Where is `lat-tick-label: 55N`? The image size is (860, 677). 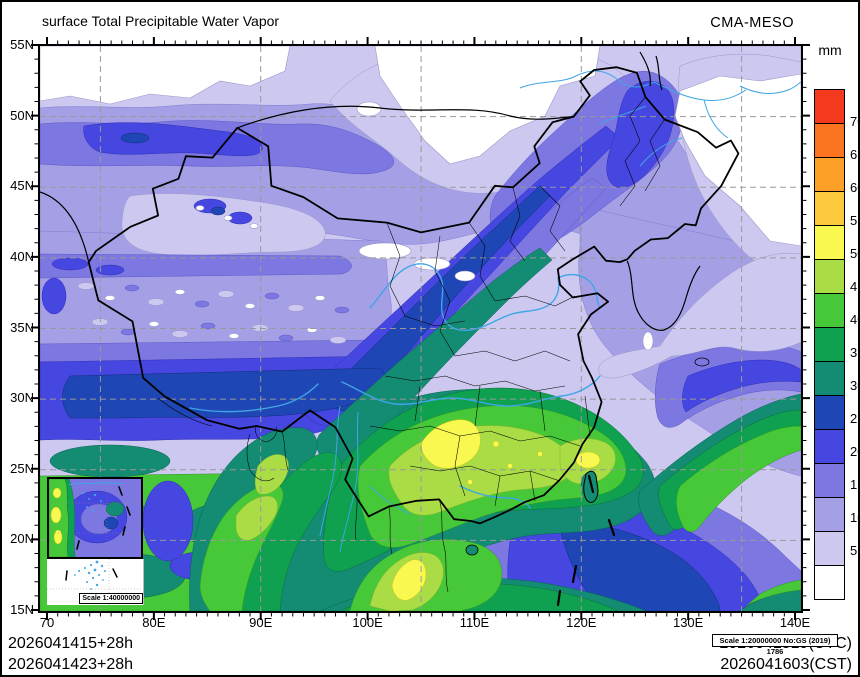 lat-tick-label: 55N is located at coordinates (22, 44).